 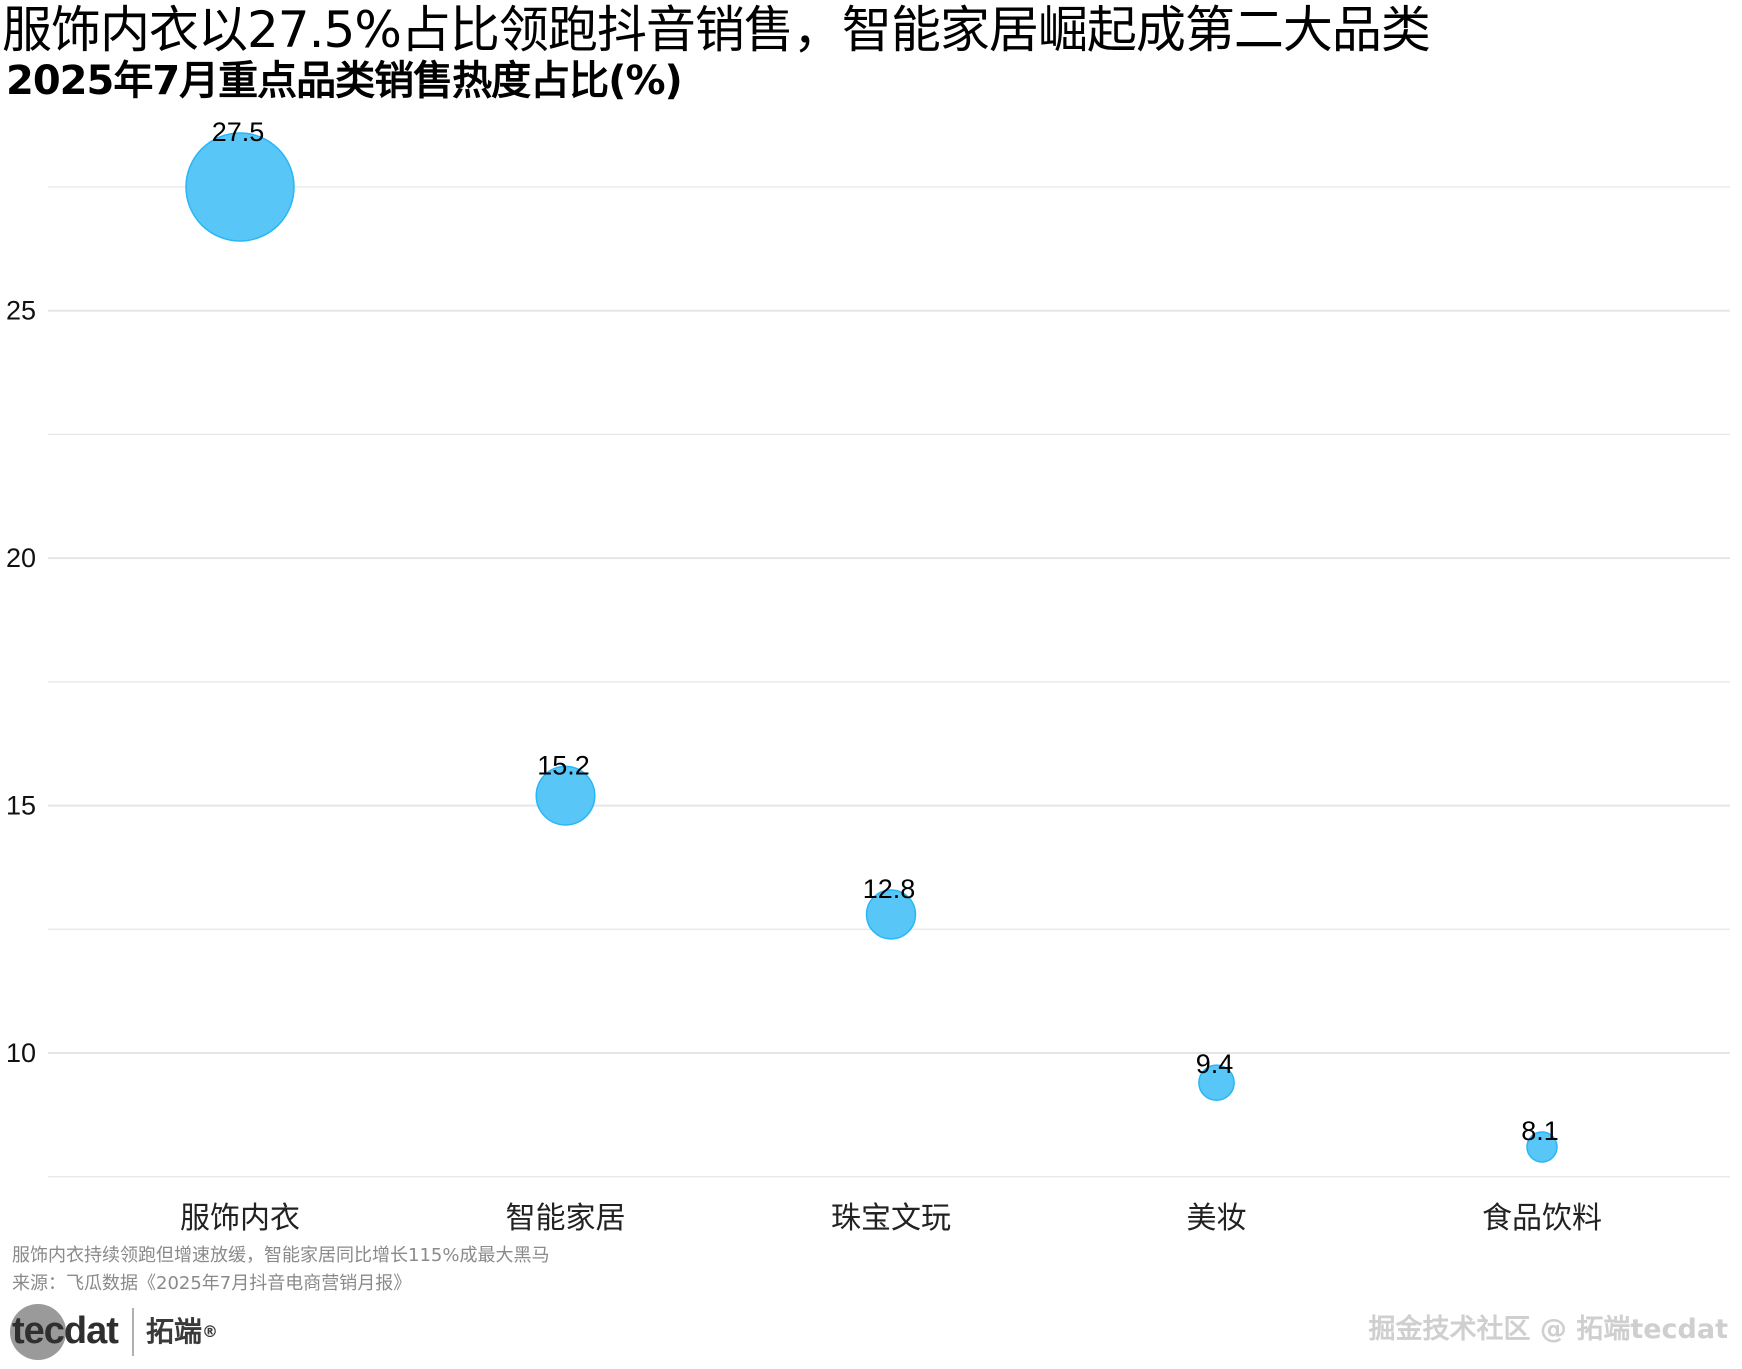 I want to click on logo-wordmark: tecdat, so click(x=65, y=1331).